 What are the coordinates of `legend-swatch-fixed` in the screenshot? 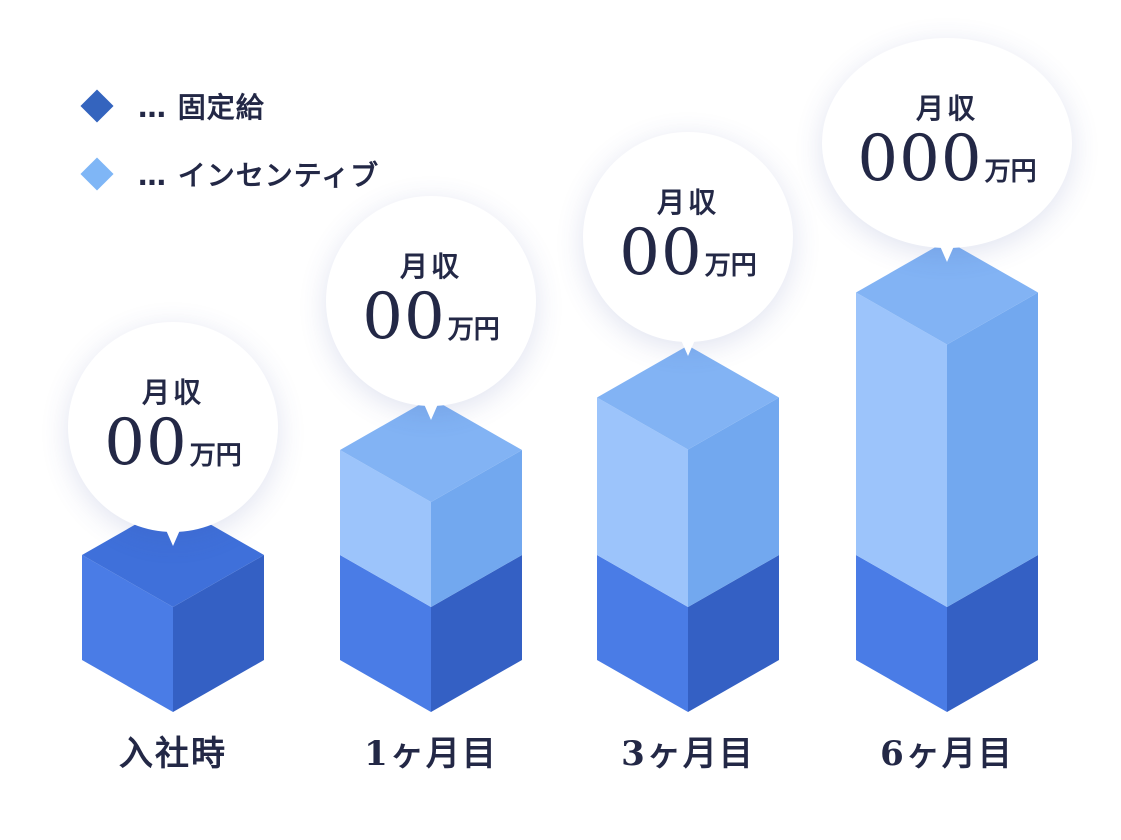 It's located at (97, 106).